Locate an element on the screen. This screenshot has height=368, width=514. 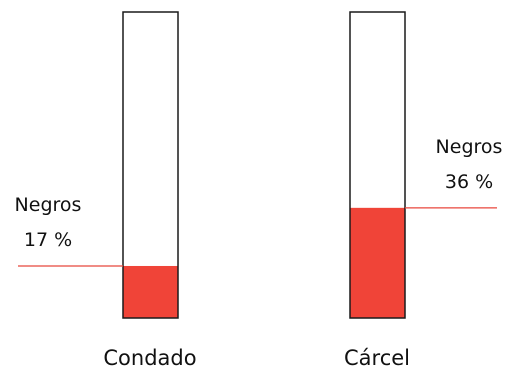
bar-outline-condado is located at coordinates (150, 165).